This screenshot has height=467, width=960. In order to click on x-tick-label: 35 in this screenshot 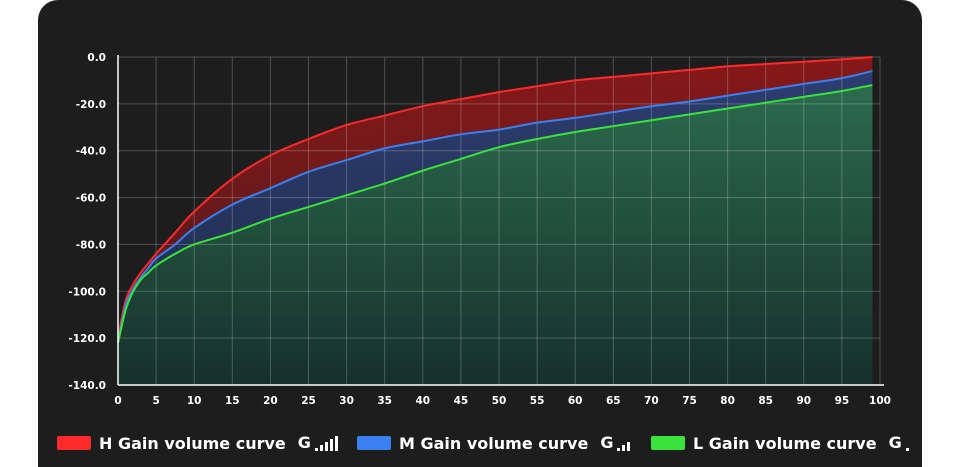, I will do `click(384, 401)`.